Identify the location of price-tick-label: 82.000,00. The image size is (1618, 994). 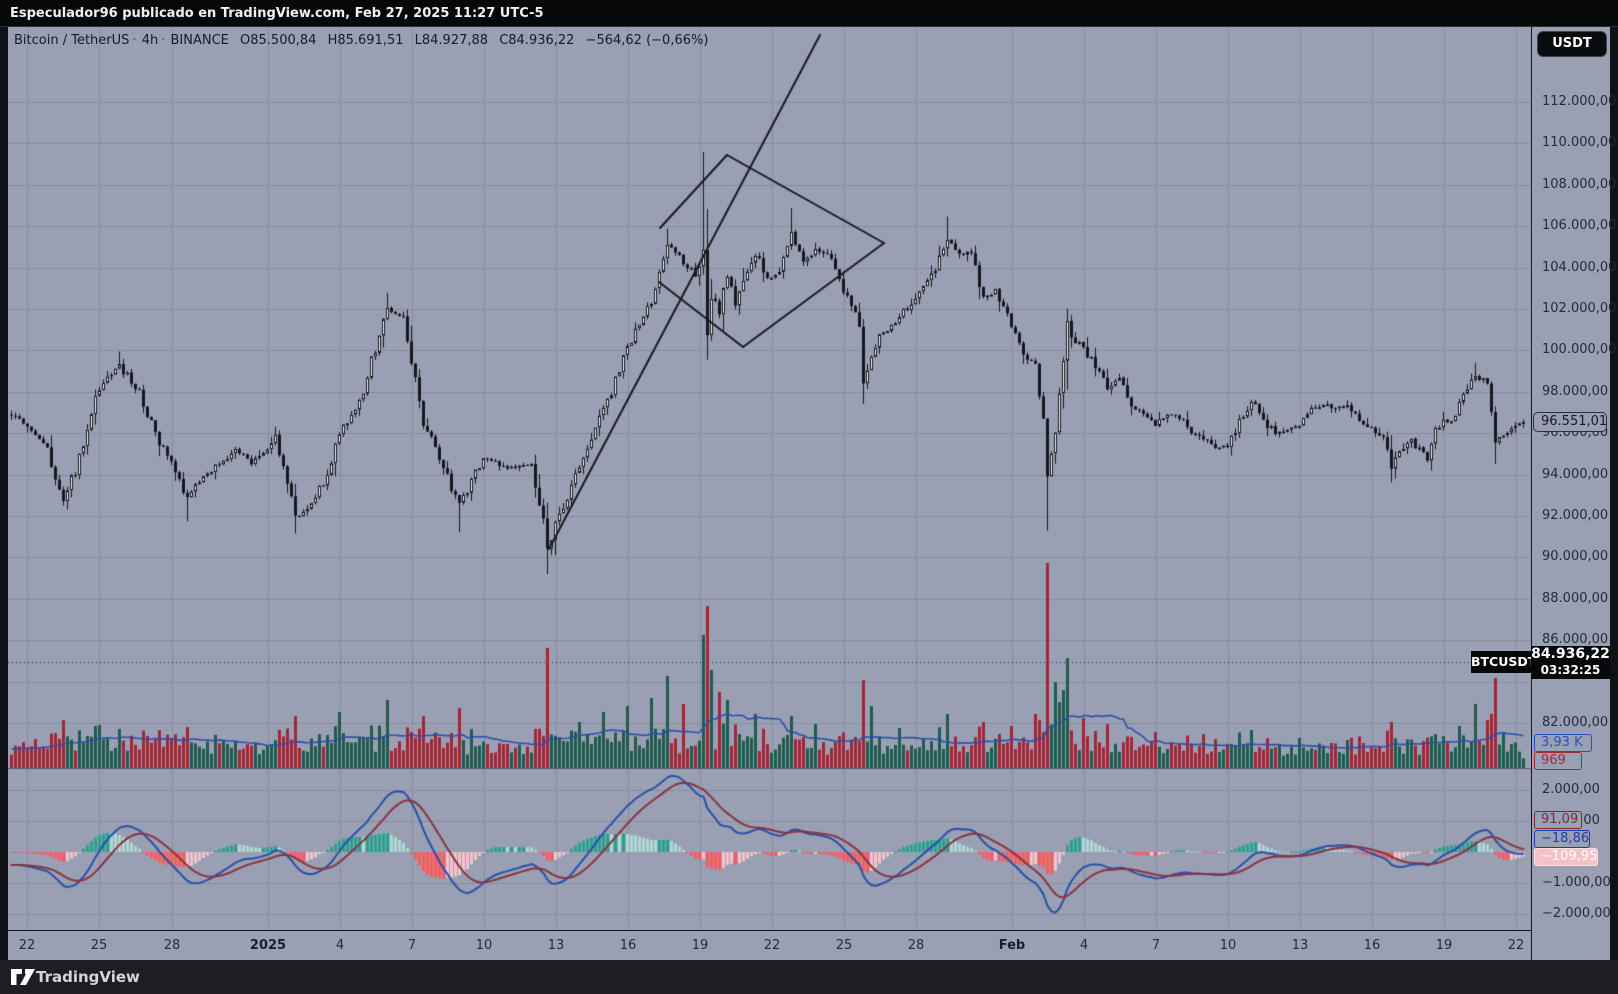
(1575, 722).